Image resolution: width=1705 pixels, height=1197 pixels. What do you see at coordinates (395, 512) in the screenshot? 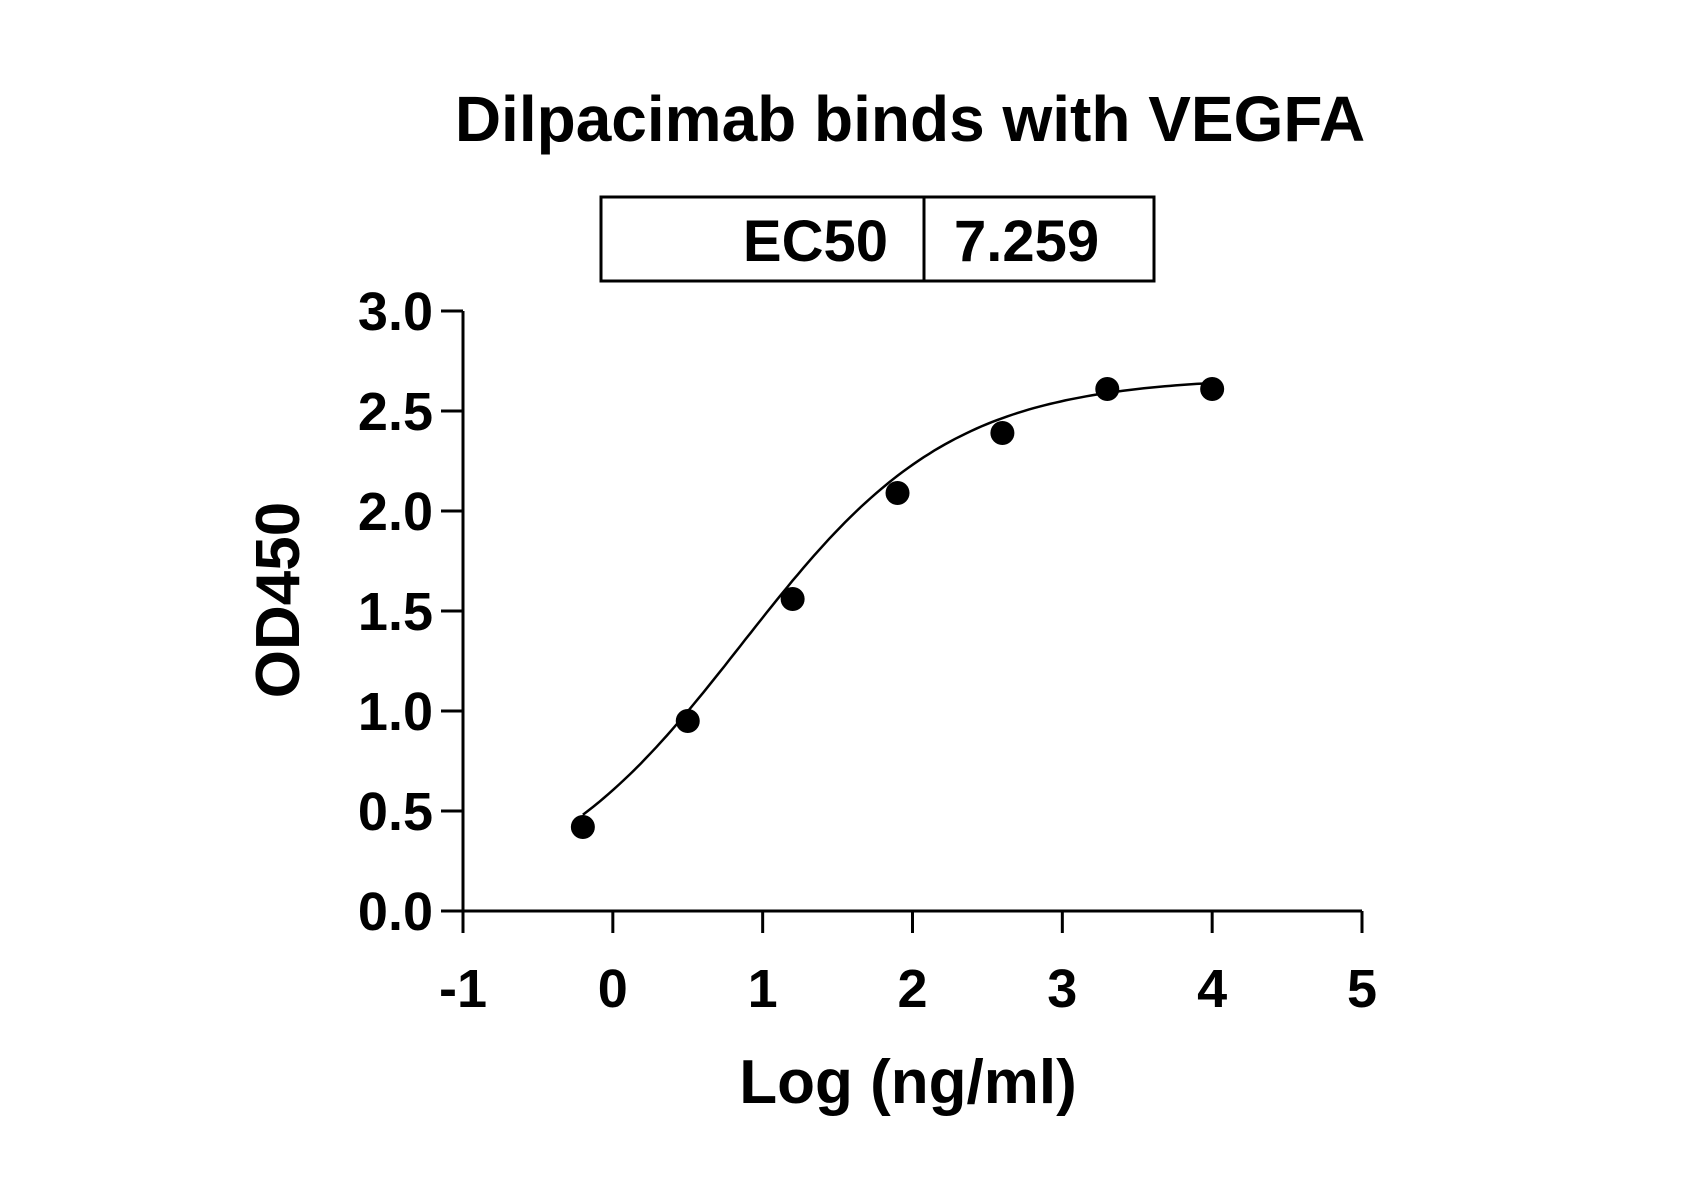
I see `y-tick-label: 2.0` at bounding box center [395, 512].